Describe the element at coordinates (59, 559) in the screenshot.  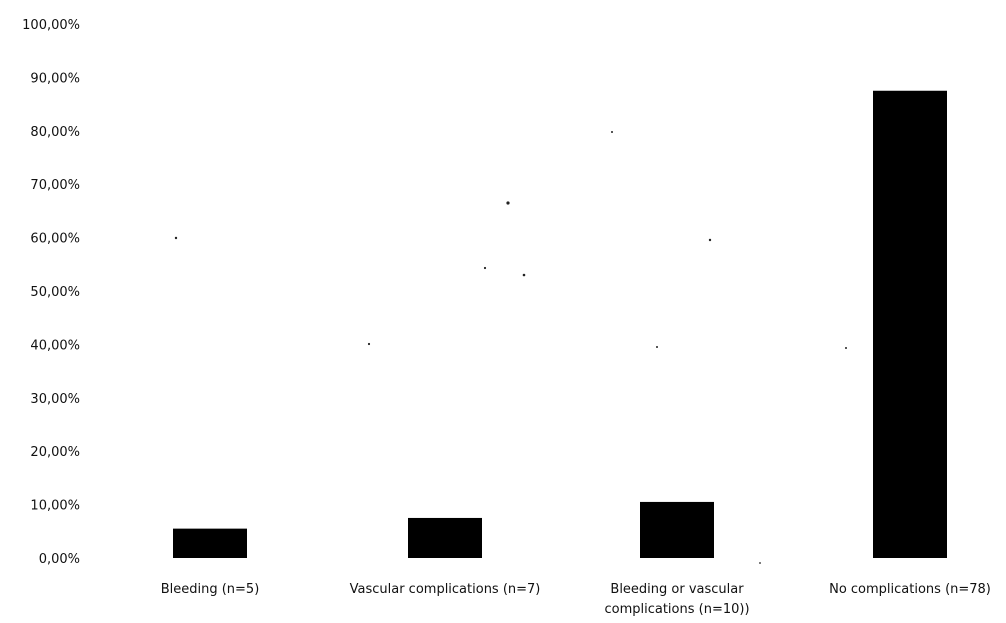
I see `y-tick-label: 0,00%` at that location.